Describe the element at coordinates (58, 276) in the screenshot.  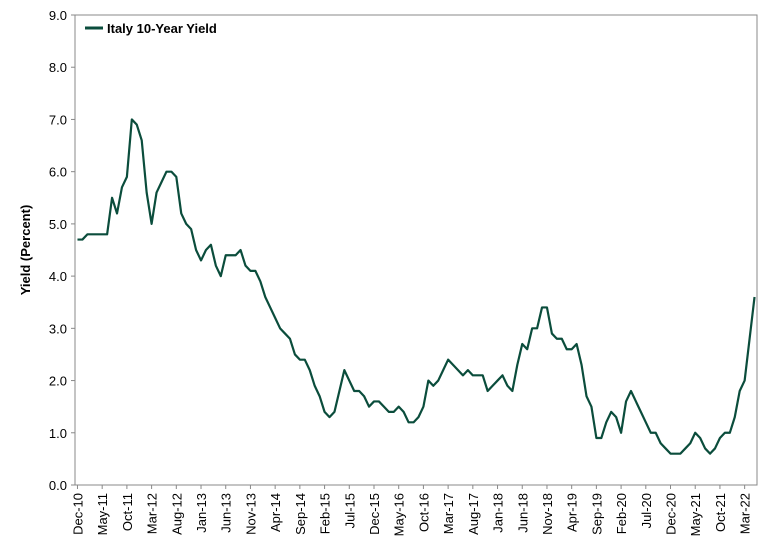
I see `y-tick-label: 4.0` at that location.